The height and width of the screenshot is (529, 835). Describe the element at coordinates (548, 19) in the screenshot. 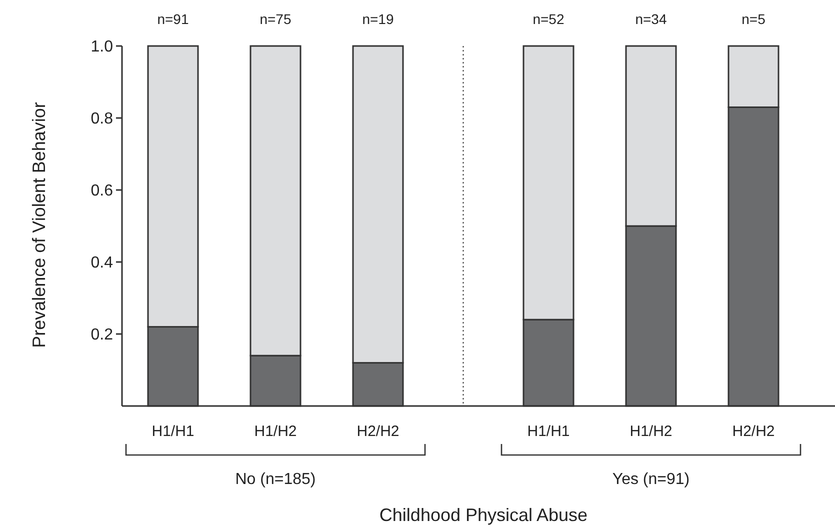

I see `text: n=52` at that location.